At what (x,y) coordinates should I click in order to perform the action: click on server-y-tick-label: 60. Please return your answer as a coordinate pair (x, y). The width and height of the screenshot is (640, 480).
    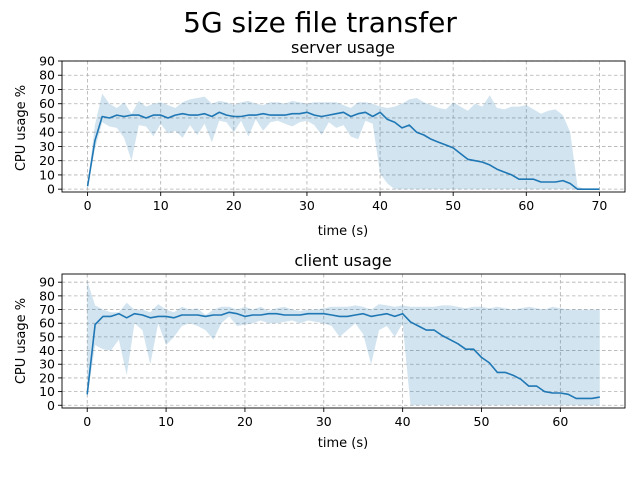
    Looking at the image, I should click on (47, 103).